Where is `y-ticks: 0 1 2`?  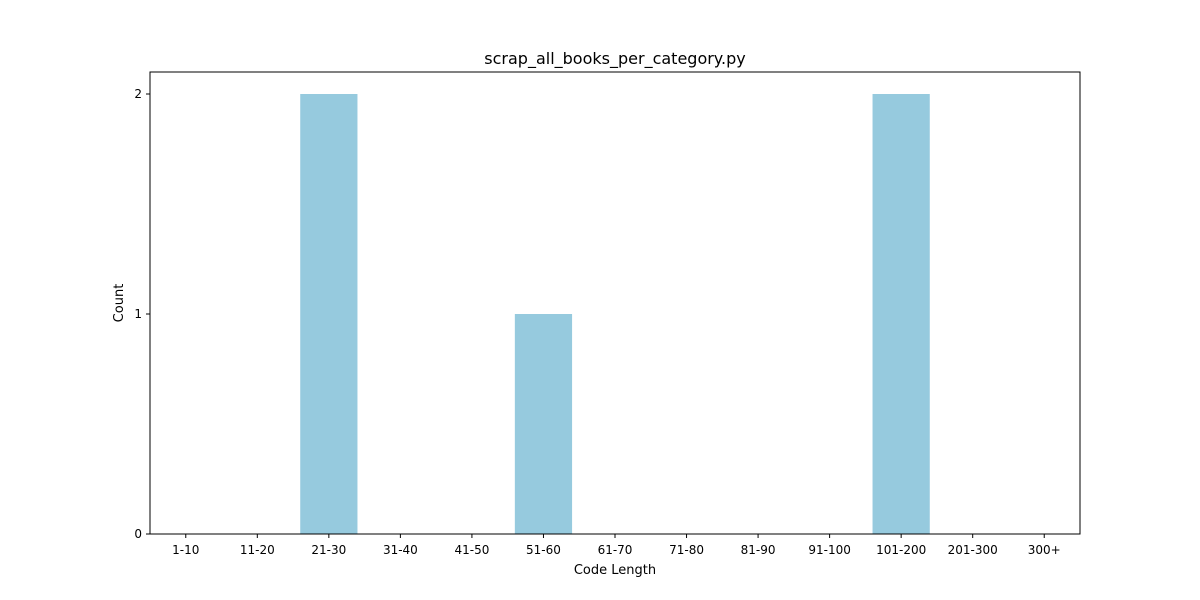
y-ticks: 0 1 2 is located at coordinates (142, 314).